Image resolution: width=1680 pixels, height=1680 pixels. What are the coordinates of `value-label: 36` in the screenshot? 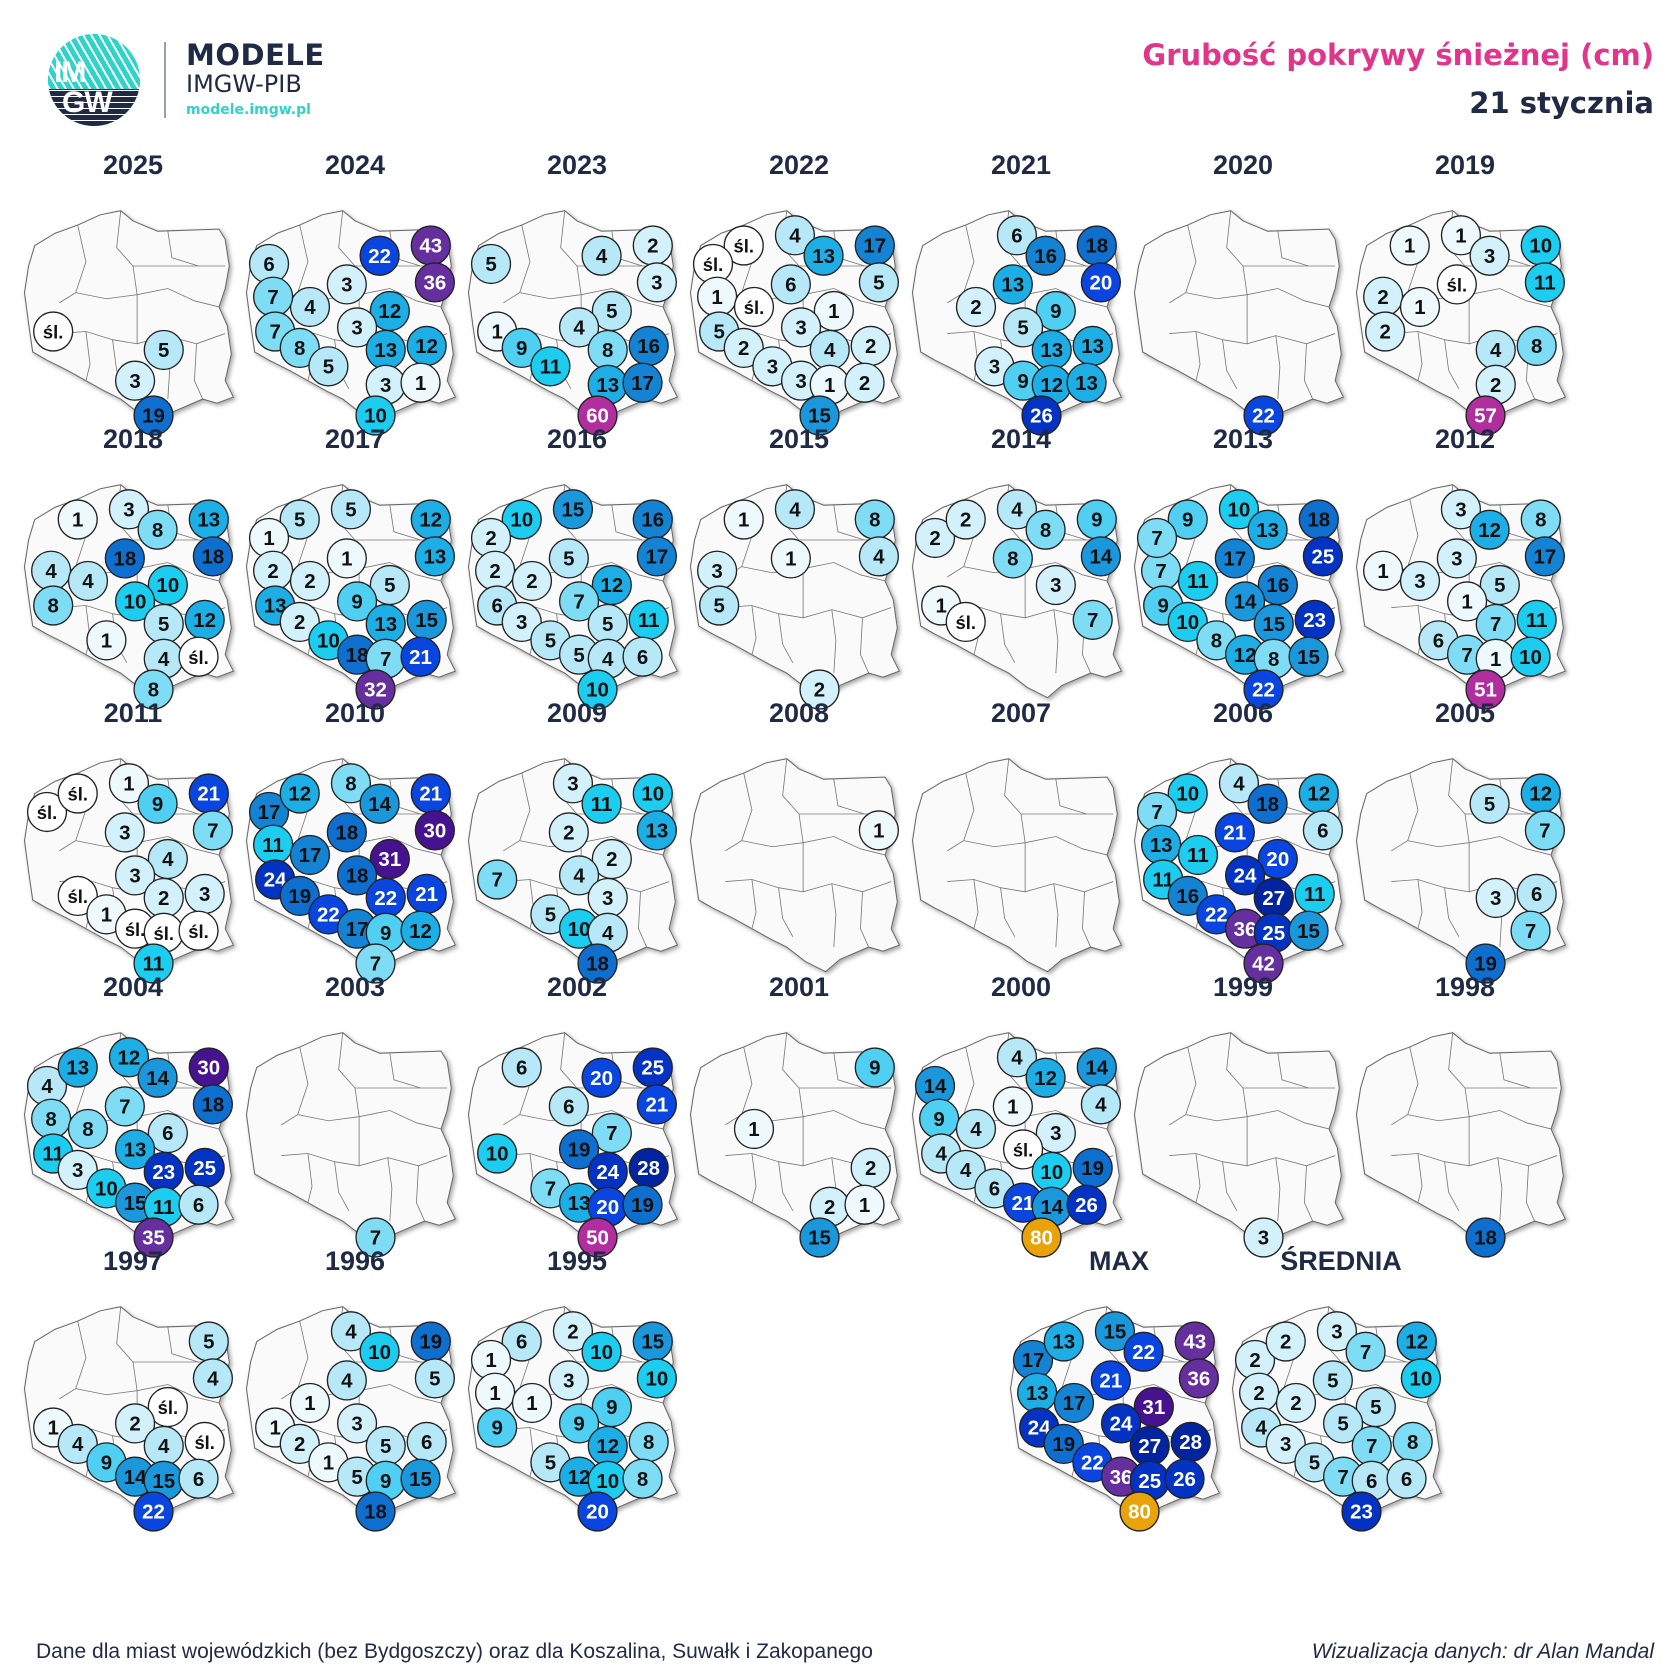 It's located at (1198, 1379).